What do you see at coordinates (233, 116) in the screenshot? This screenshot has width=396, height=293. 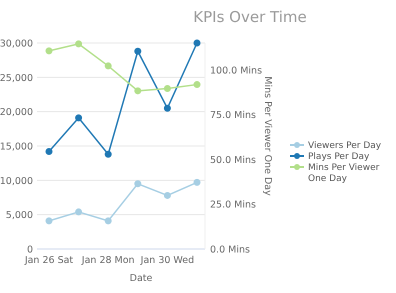 I see `y2-tick-label: 75.0 Mins` at bounding box center [233, 116].